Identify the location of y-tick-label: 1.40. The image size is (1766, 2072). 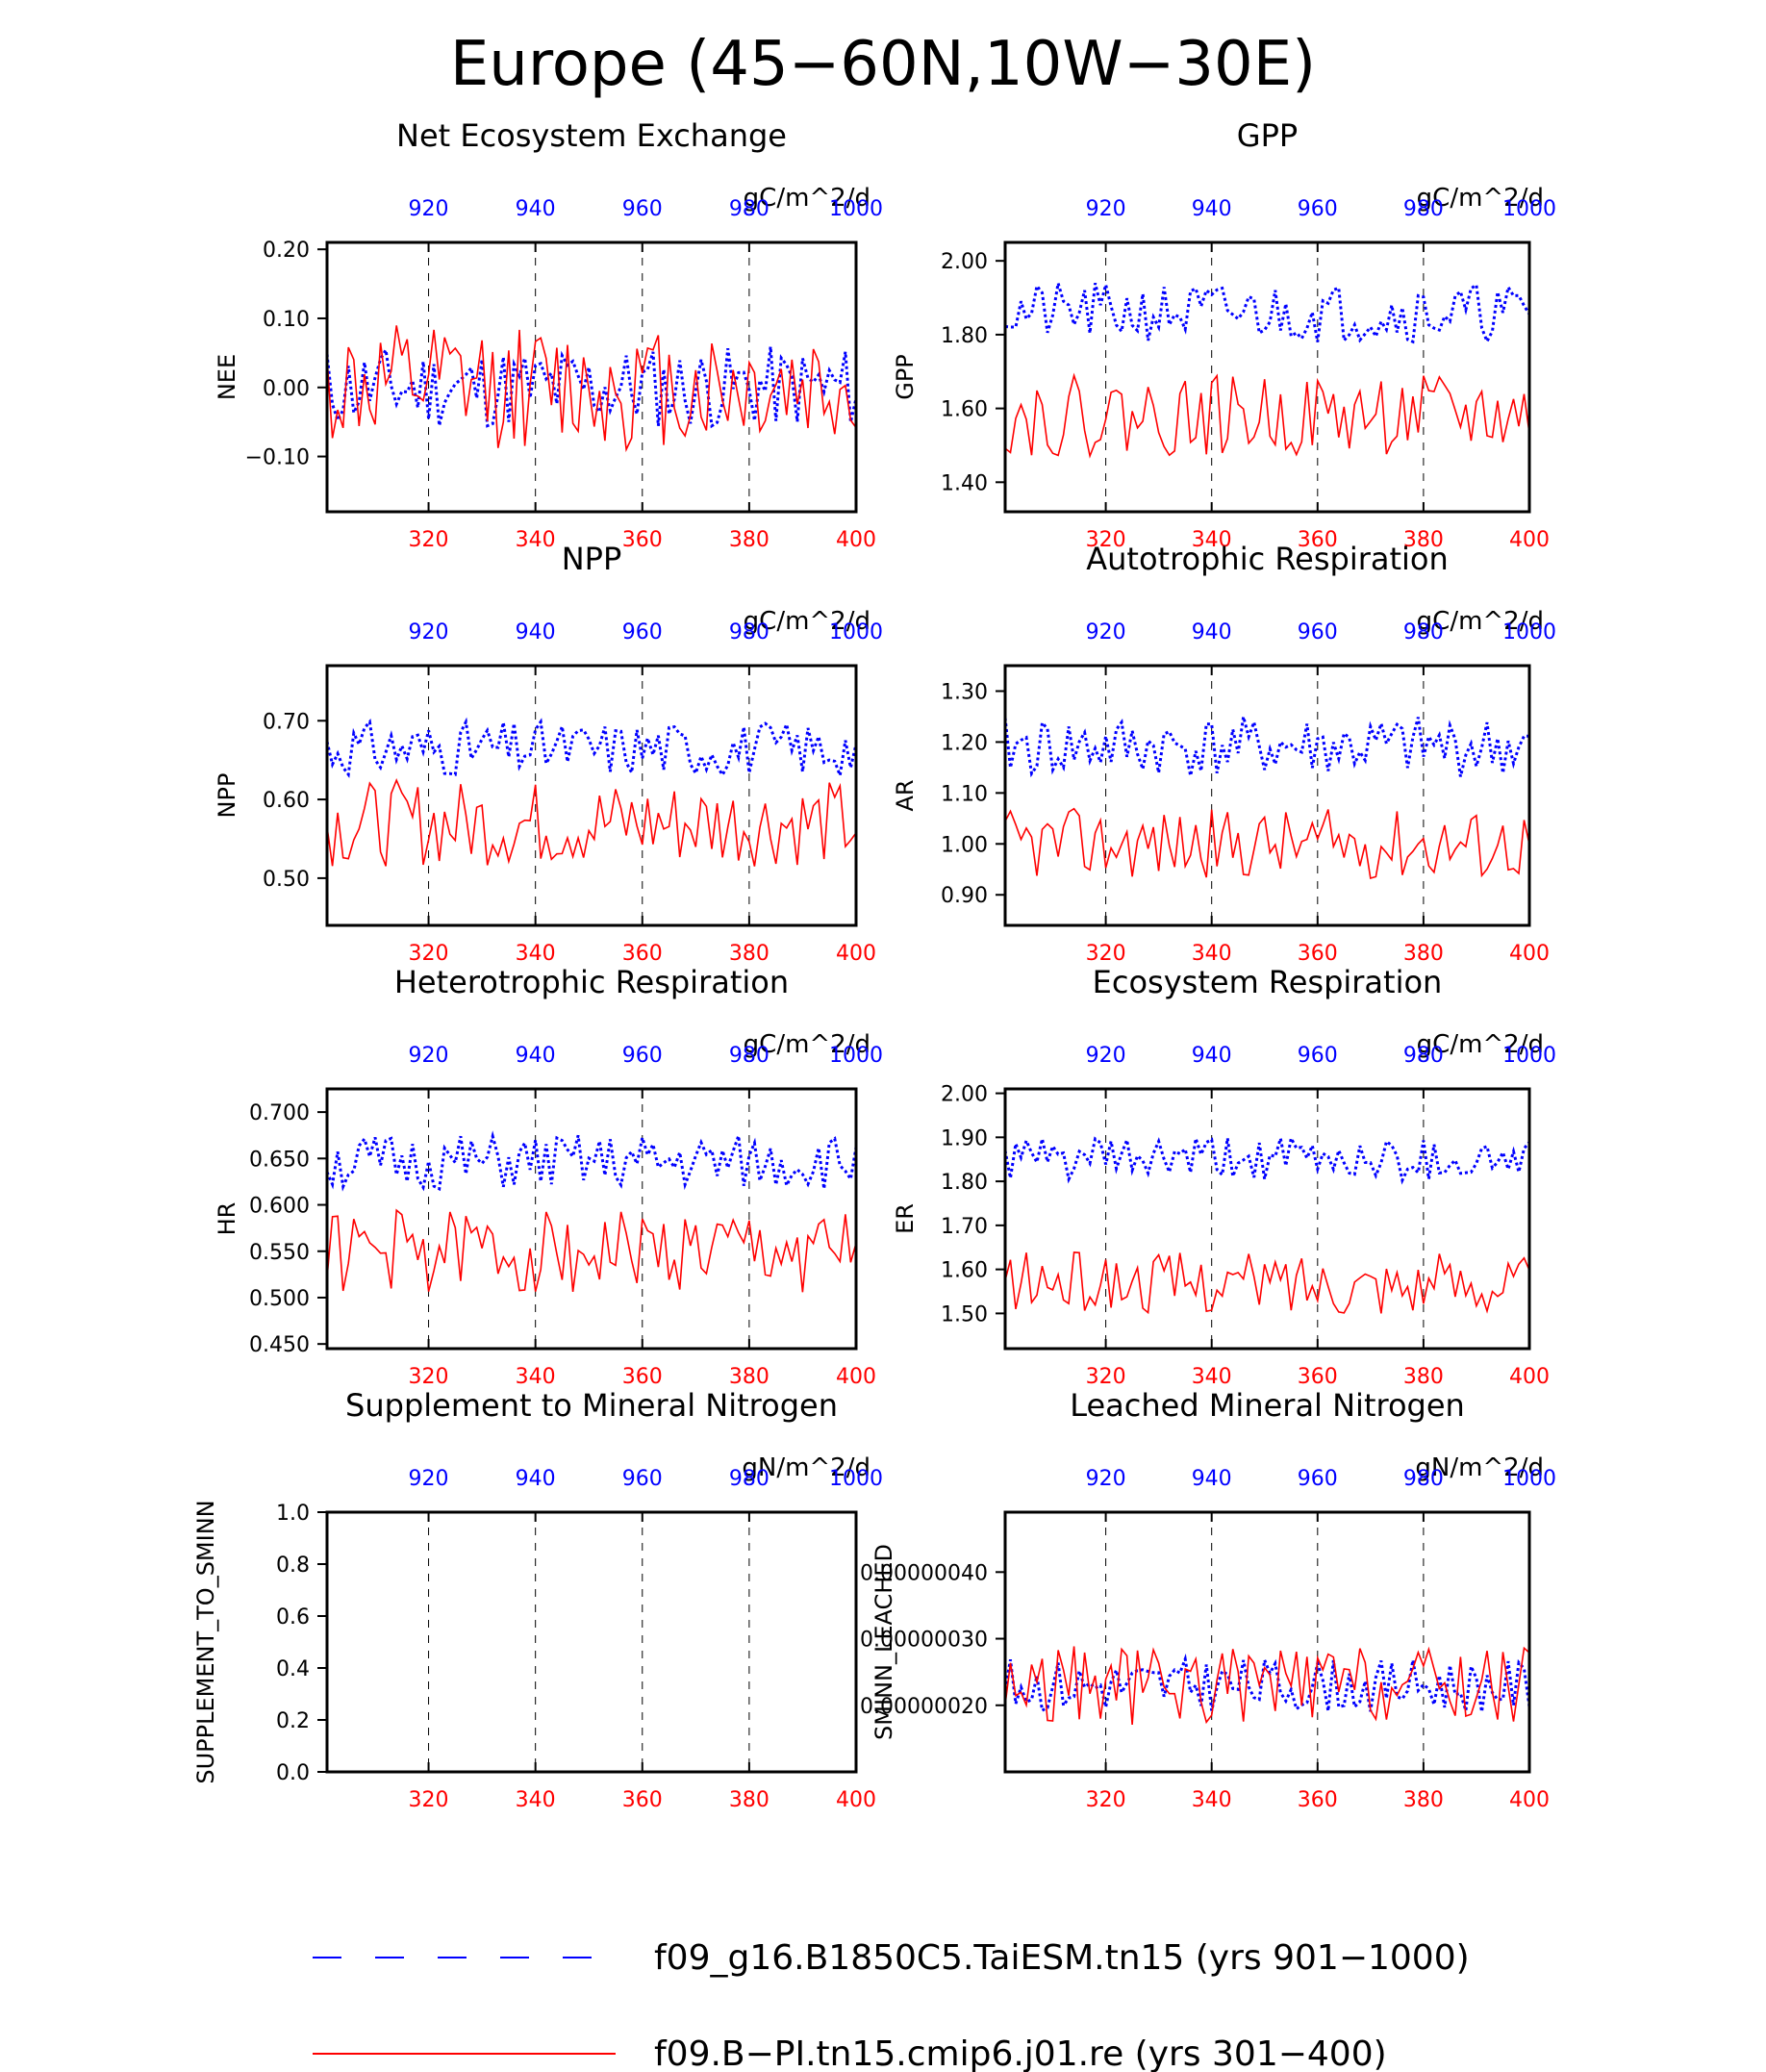
(964, 483).